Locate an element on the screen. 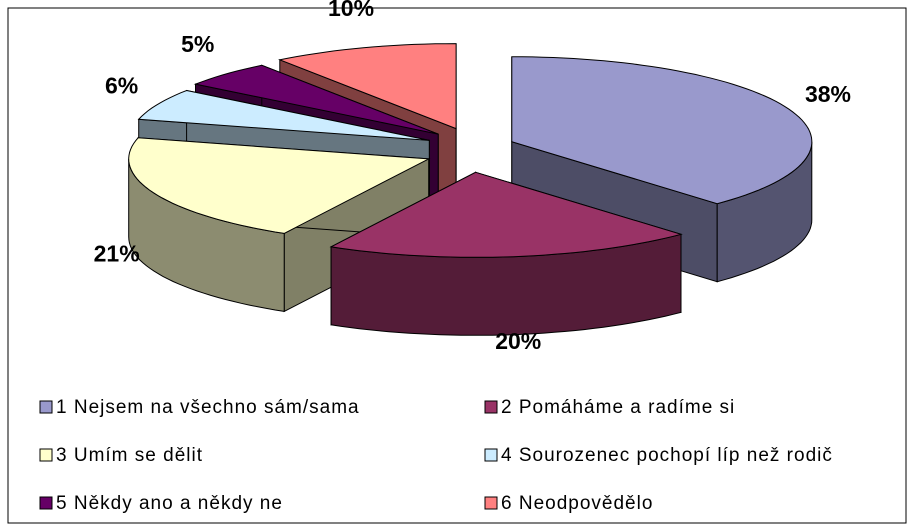 The image size is (915, 532). data-label: 20% is located at coordinates (518, 341).